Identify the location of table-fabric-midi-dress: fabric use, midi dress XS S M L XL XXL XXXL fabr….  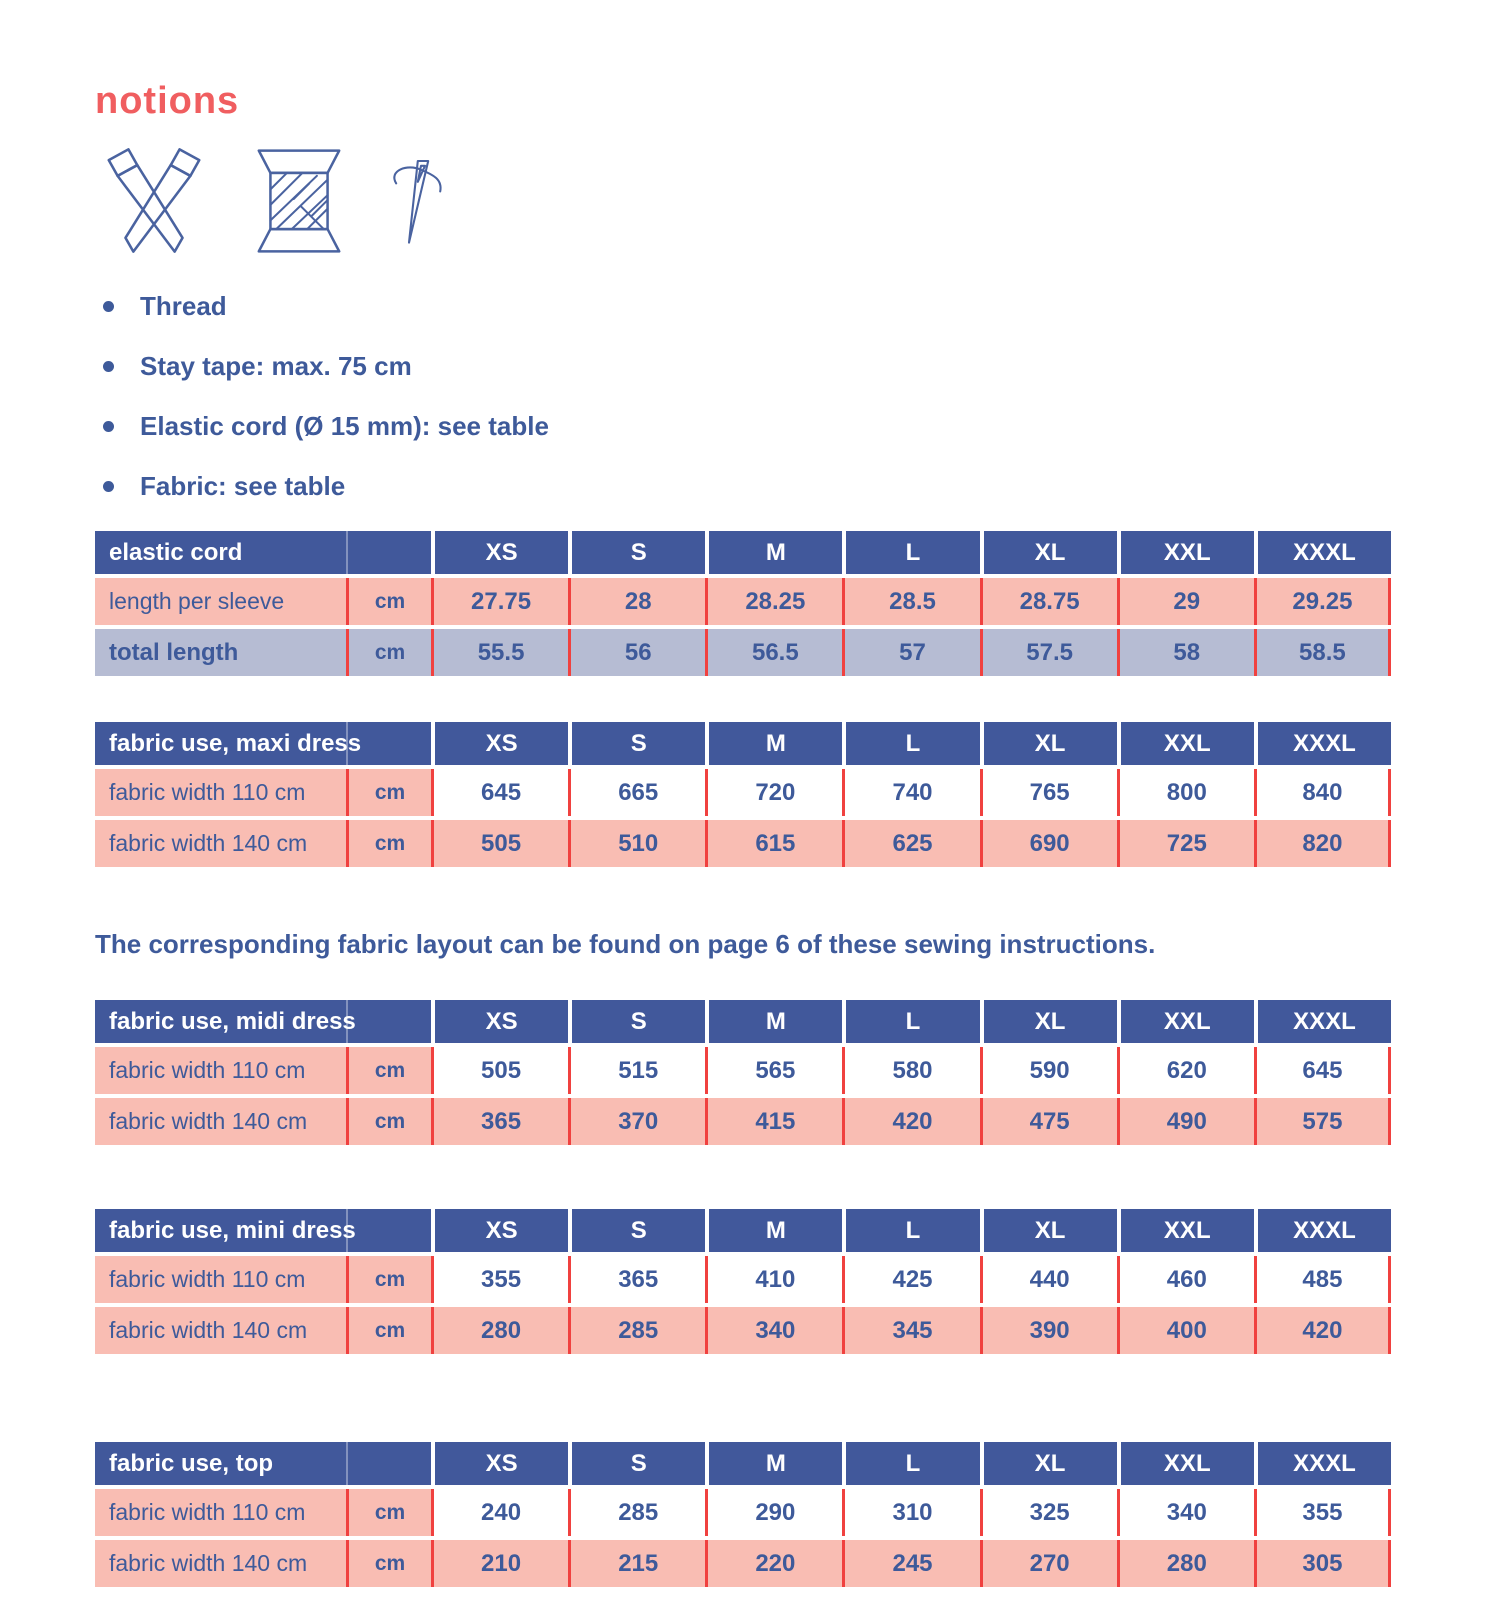
(743, 1072).